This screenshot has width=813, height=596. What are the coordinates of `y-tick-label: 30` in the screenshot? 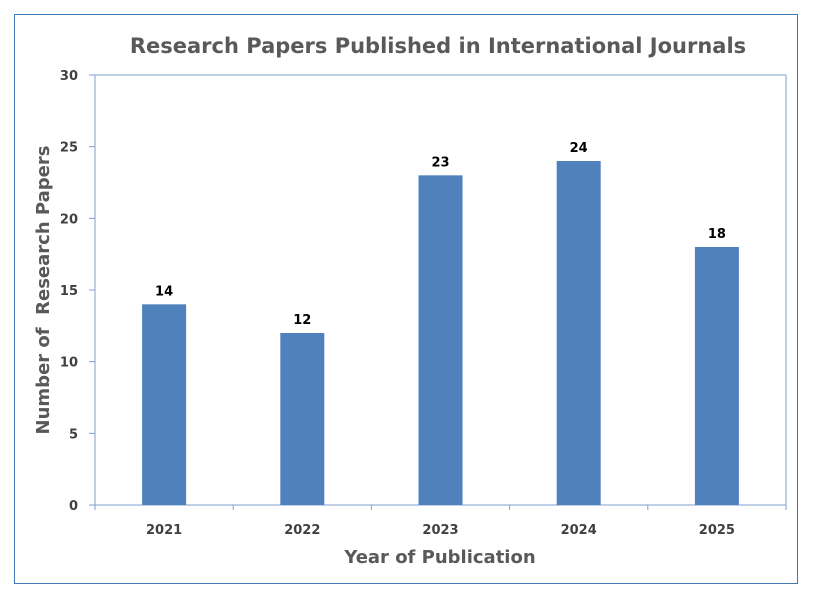 It's located at (69, 76).